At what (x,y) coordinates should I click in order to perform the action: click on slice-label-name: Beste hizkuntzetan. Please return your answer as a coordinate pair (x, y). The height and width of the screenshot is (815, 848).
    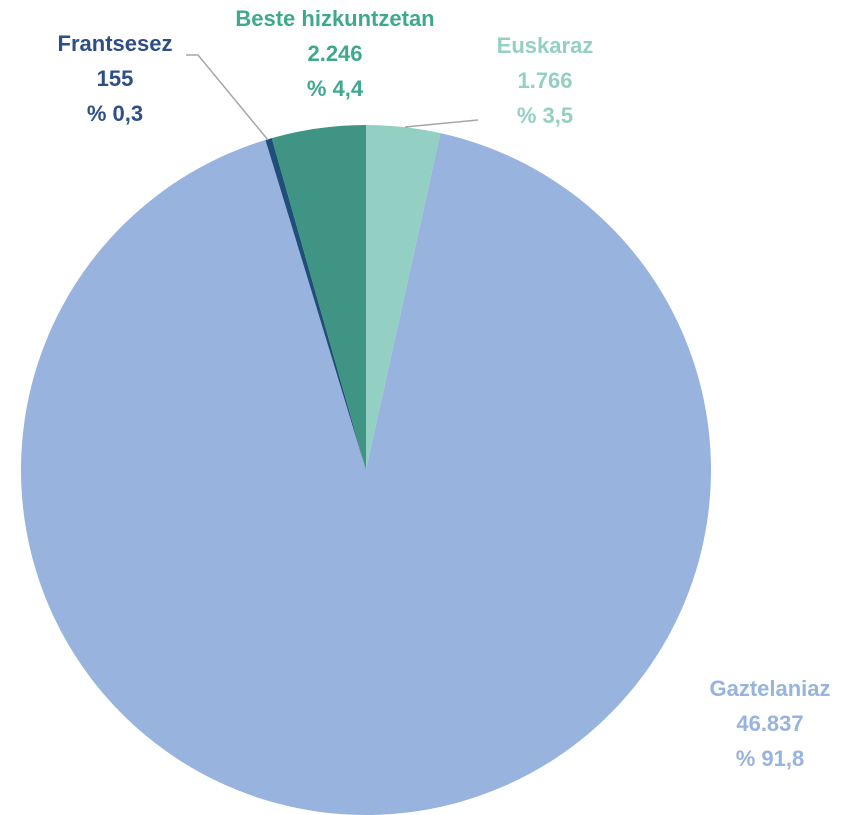
    Looking at the image, I should click on (334, 18).